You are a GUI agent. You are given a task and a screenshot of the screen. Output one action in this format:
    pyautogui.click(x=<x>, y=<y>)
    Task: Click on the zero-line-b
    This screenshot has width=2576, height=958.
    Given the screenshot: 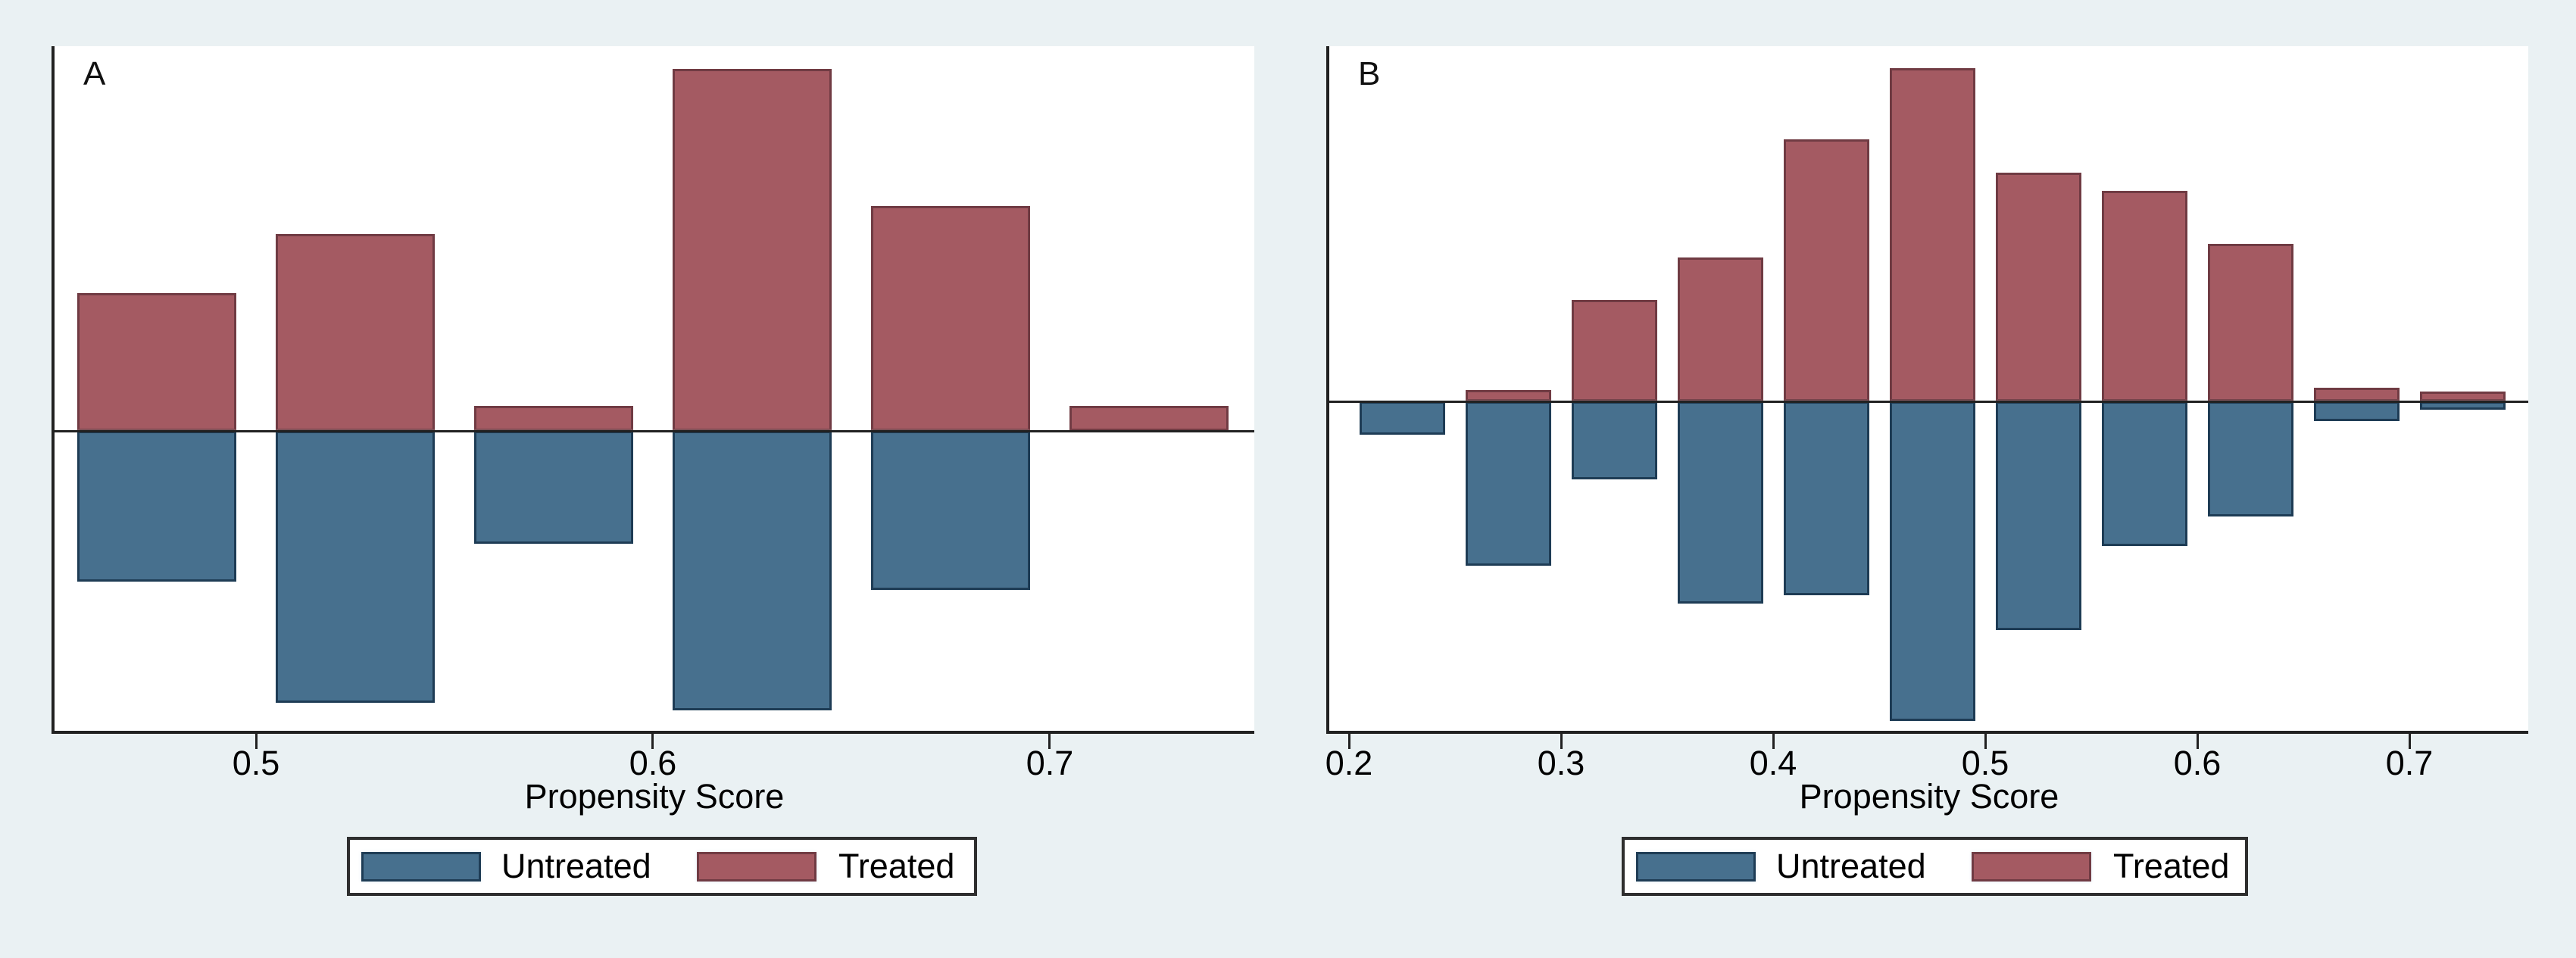 What is the action you would take?
    pyautogui.click(x=1928, y=402)
    